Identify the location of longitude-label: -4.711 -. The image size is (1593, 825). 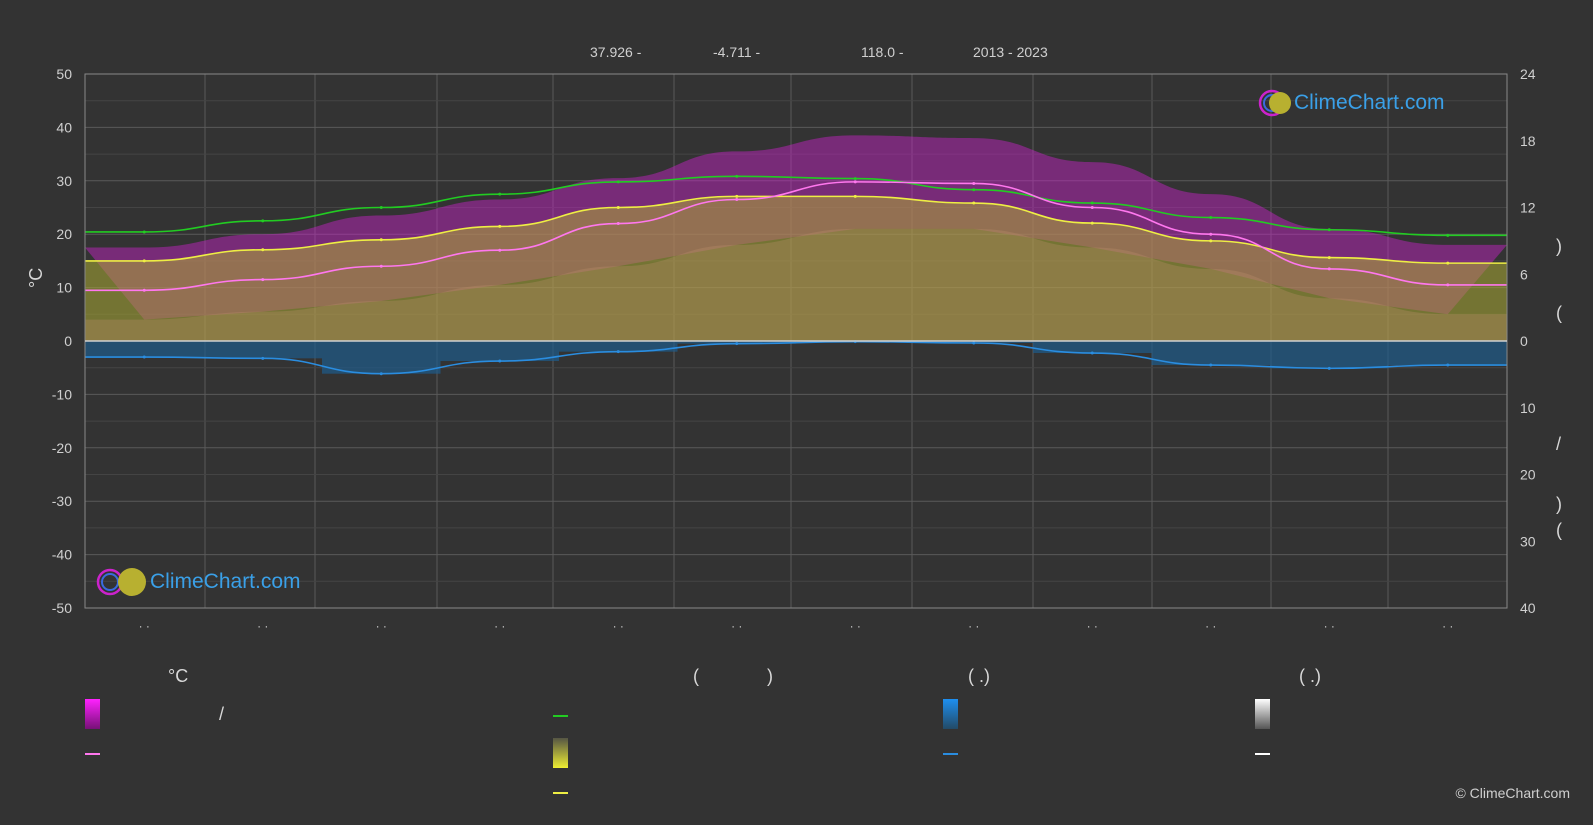
(737, 52).